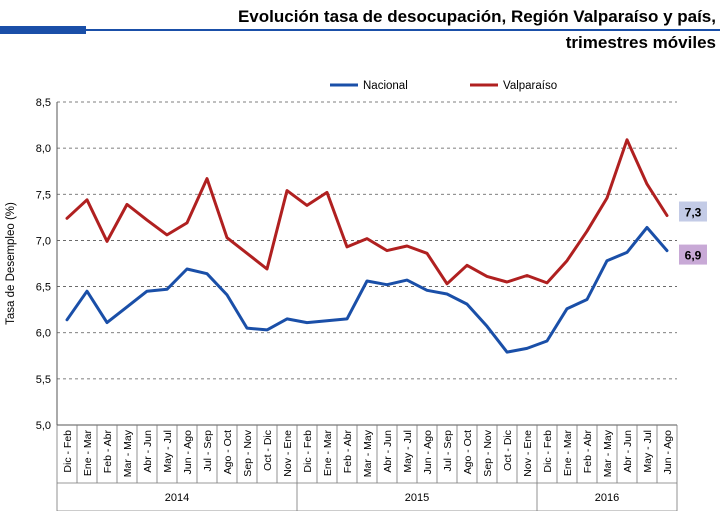 The width and height of the screenshot is (720, 511). I want to click on end-label: 6,9, so click(693, 256).